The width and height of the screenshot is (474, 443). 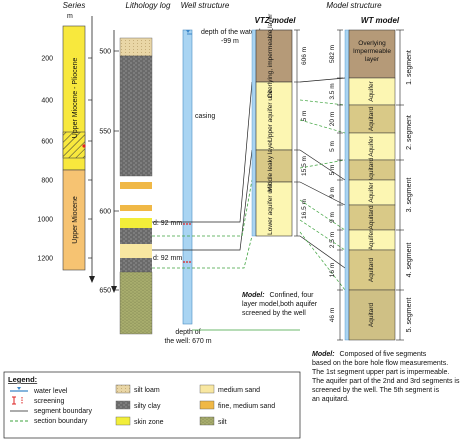 What do you see at coordinates (270, 116) in the screenshot?
I see `vtz-layer-label-2: Upper aquifer unit` at bounding box center [270, 116].